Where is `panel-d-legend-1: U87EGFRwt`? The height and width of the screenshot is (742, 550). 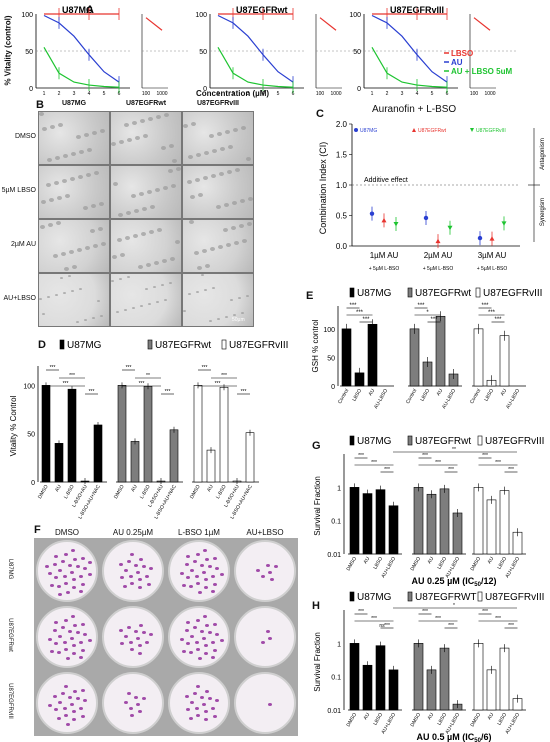
panel-d-legend-1: U87EGFRwt is located at coordinates (183, 345).